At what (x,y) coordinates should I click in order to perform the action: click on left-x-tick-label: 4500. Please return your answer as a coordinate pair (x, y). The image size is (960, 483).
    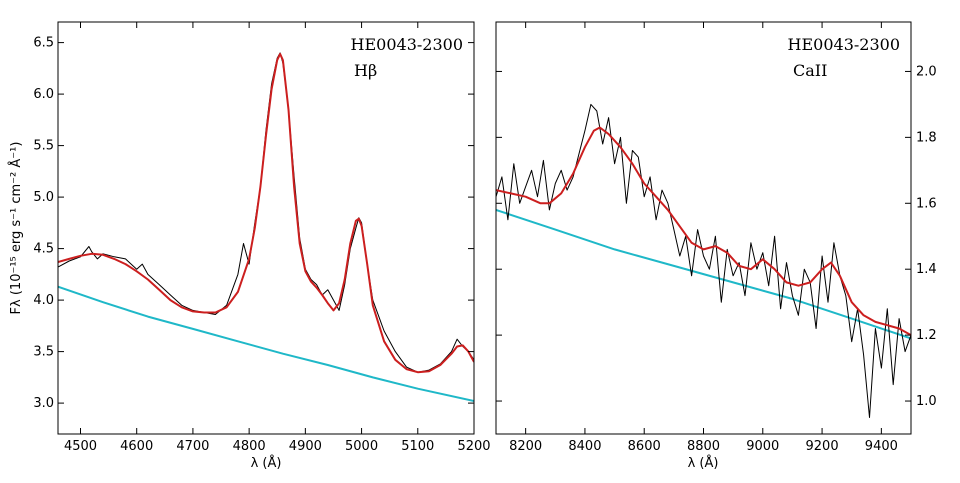
    Looking at the image, I should click on (80, 446).